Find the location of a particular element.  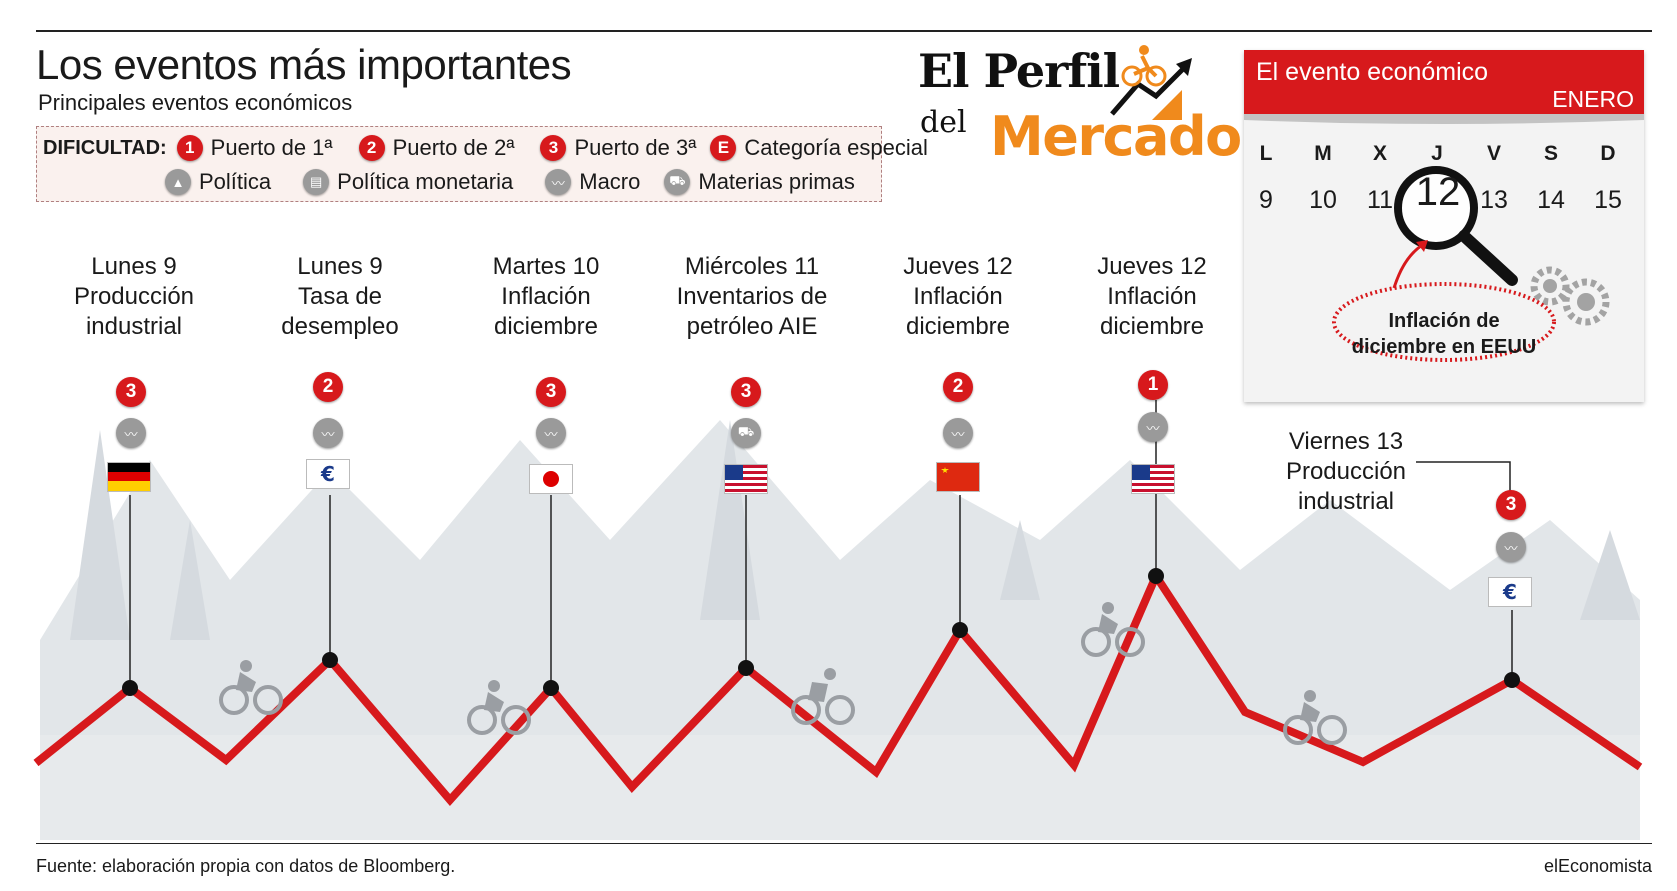

difficulty-badge-icon: 1 is located at coordinates (1153, 385).